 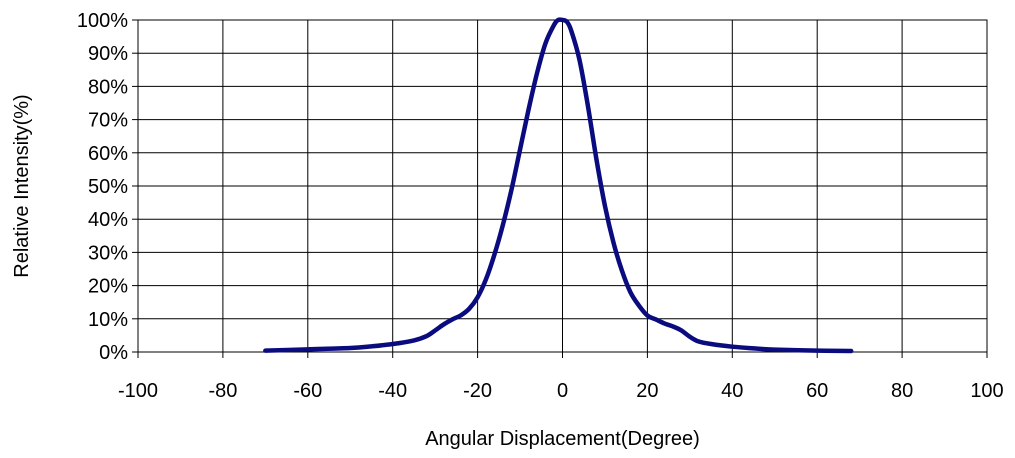 What do you see at coordinates (108, 220) in the screenshot?
I see `y-tick-label: 40%` at bounding box center [108, 220].